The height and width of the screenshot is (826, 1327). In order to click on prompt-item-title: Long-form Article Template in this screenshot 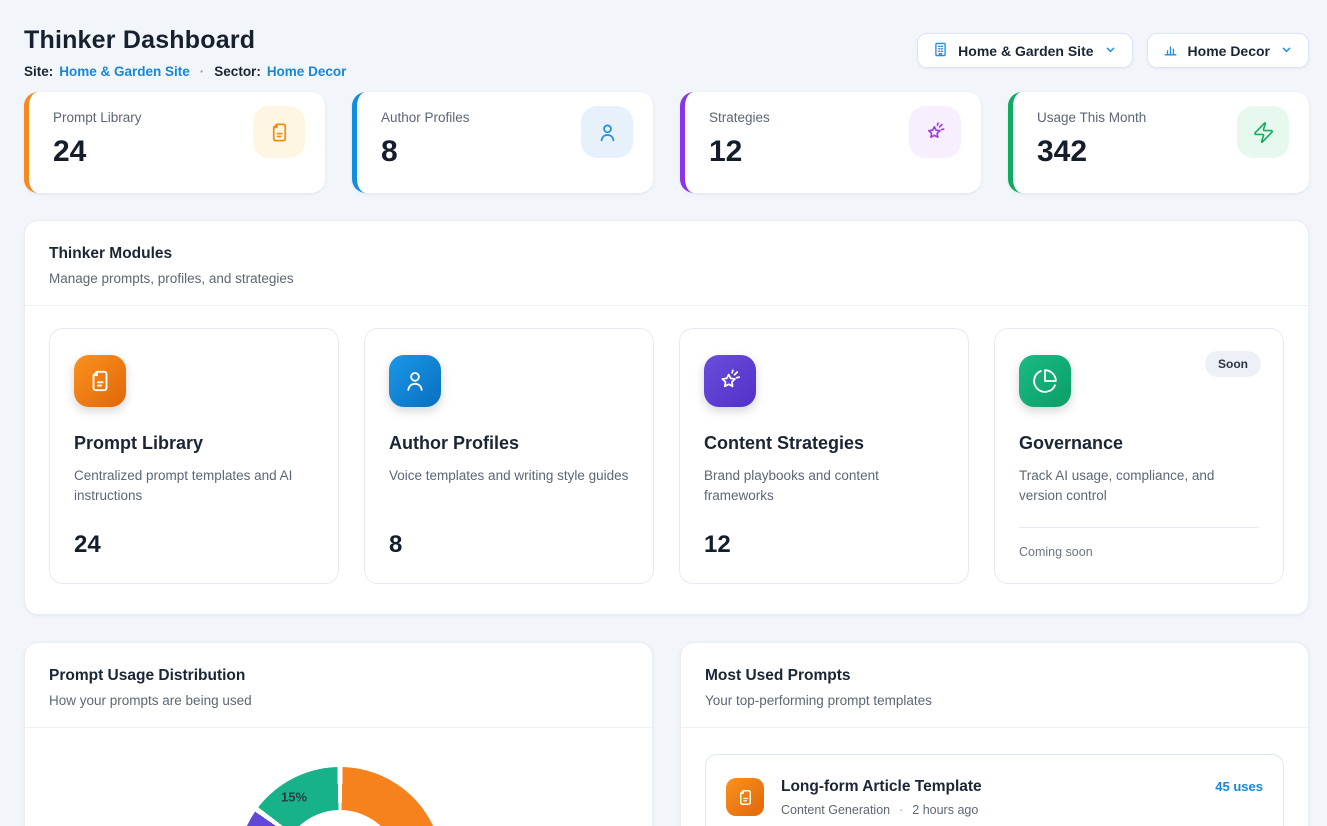, I will do `click(881, 786)`.